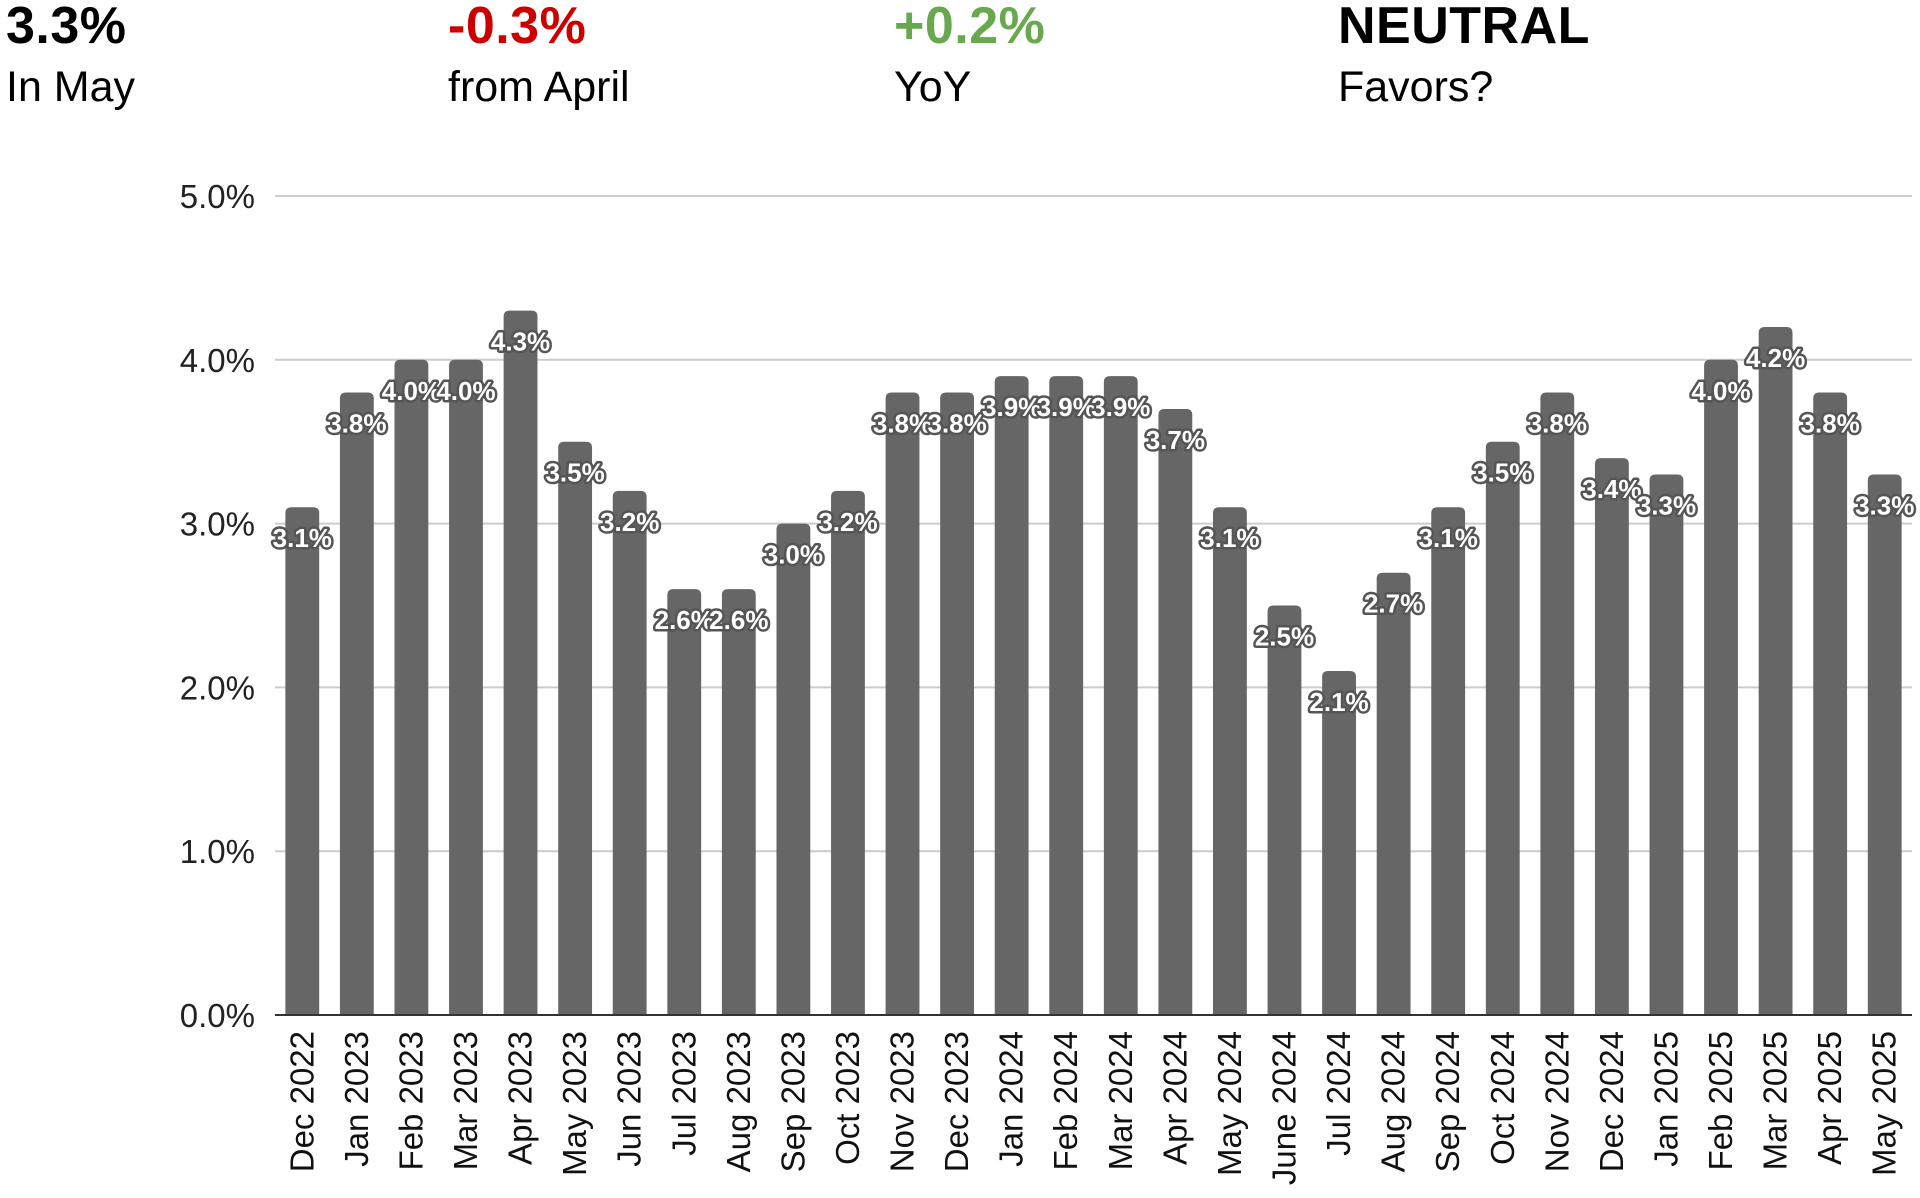 The image size is (1920, 1198). Describe the element at coordinates (1065, 1100) in the screenshot. I see `x-tick-label: Feb 2024` at that location.